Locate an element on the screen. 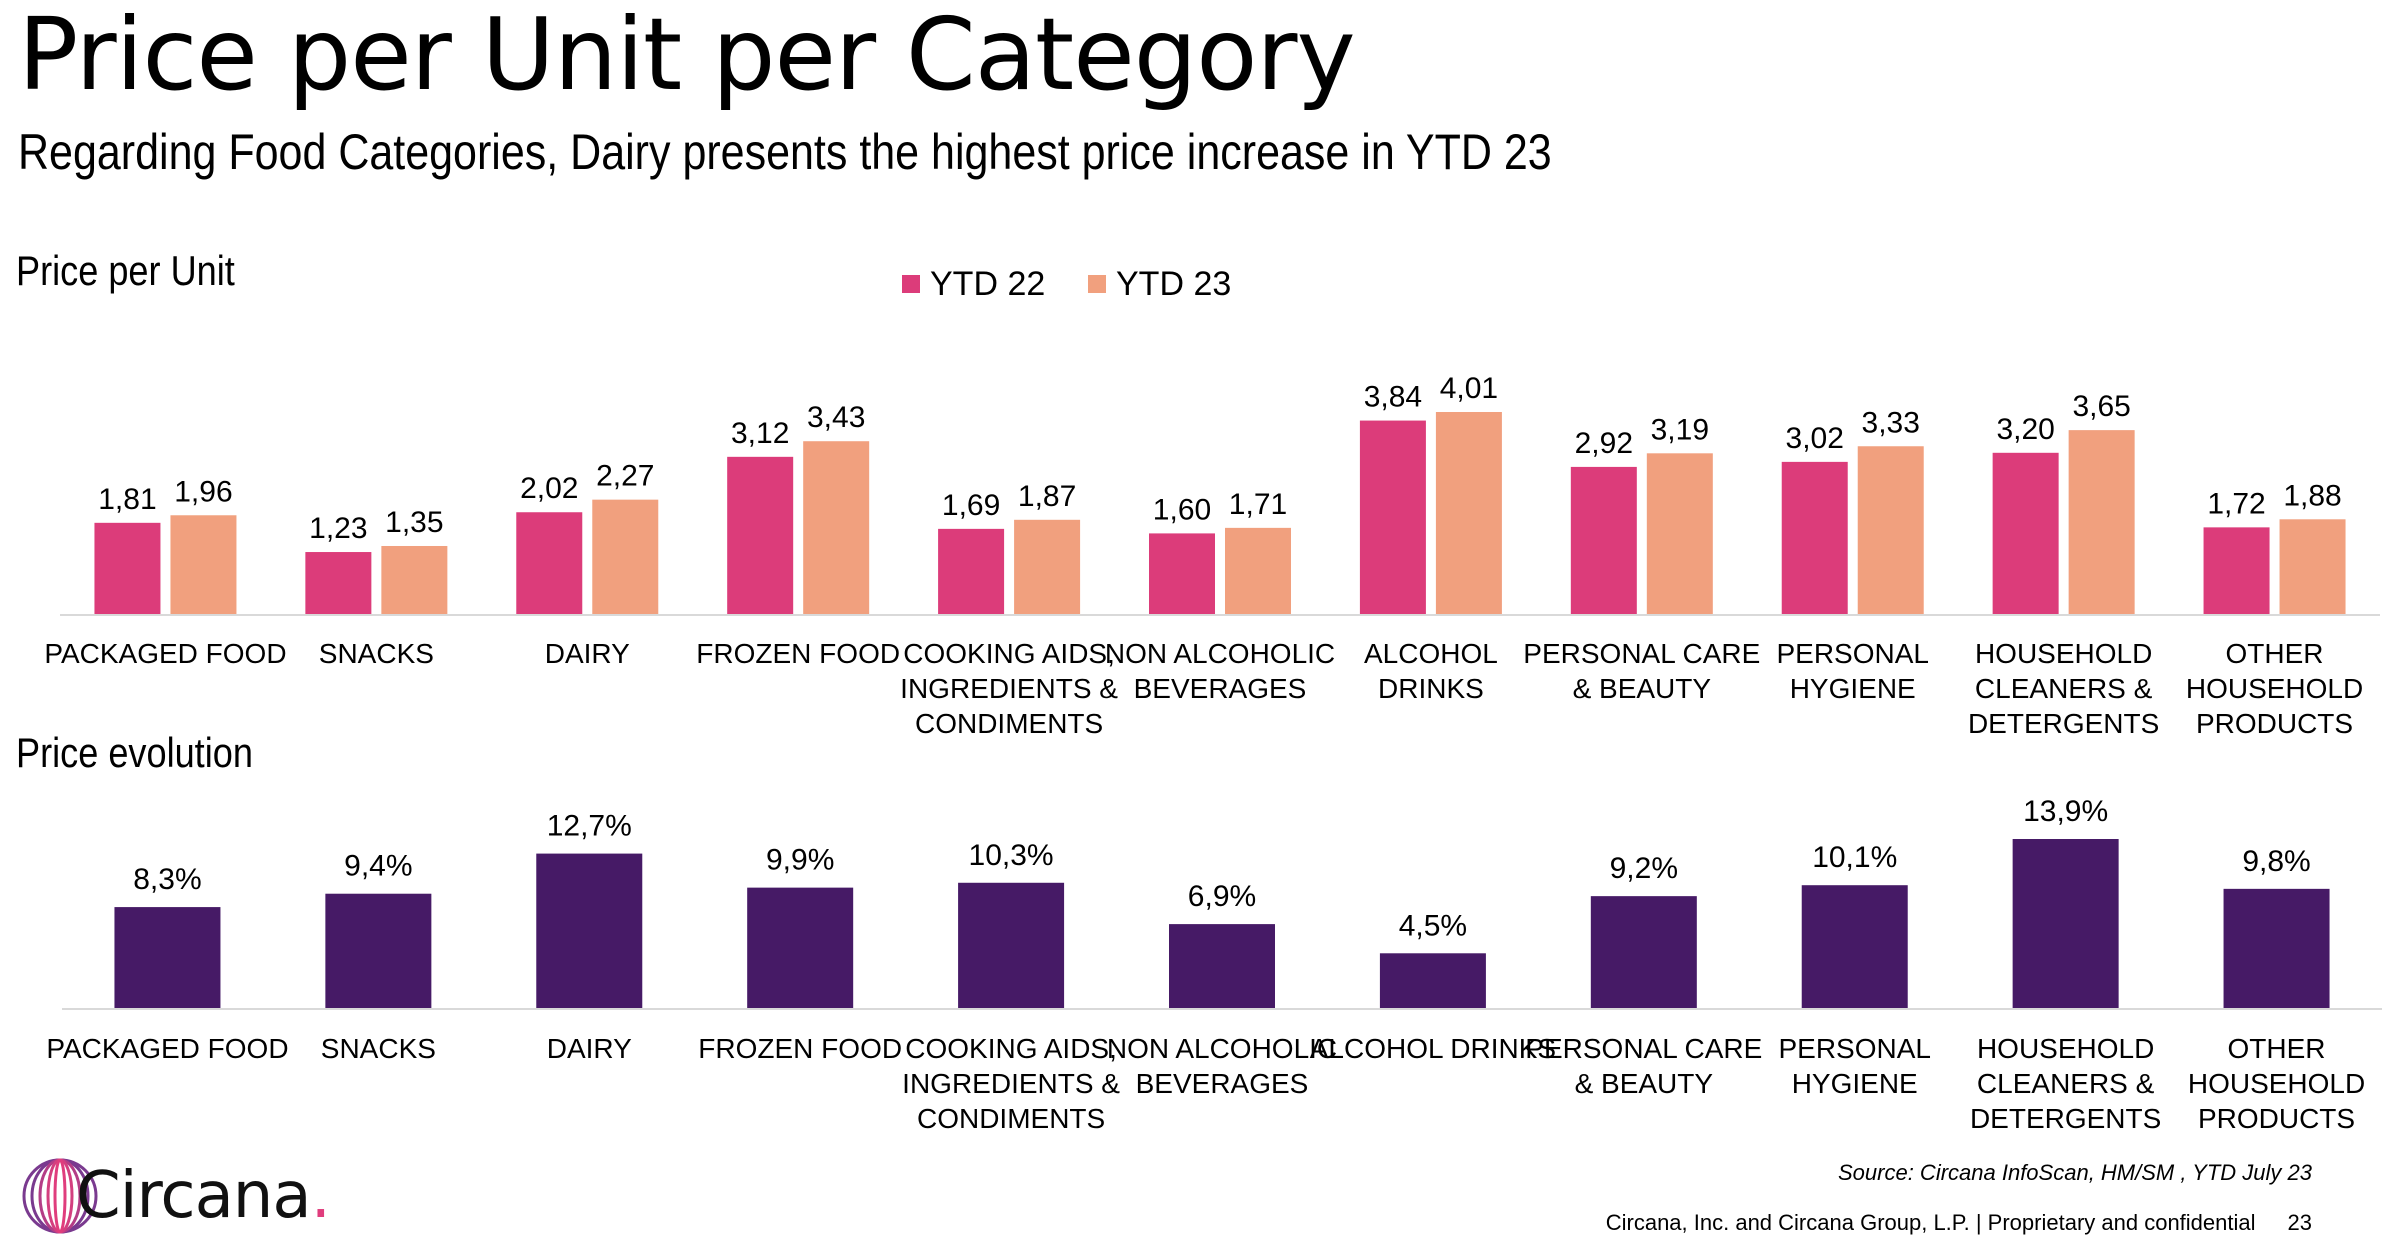  price-per-unit-value-label: 3,65 is located at coordinates (2101, 406).